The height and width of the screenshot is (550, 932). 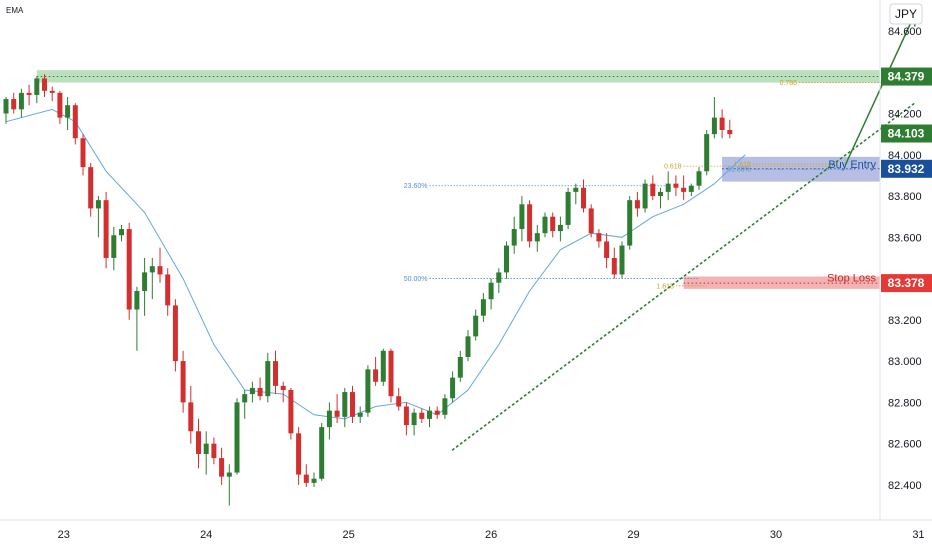 I want to click on fib-label: 23.60%, so click(x=416, y=186).